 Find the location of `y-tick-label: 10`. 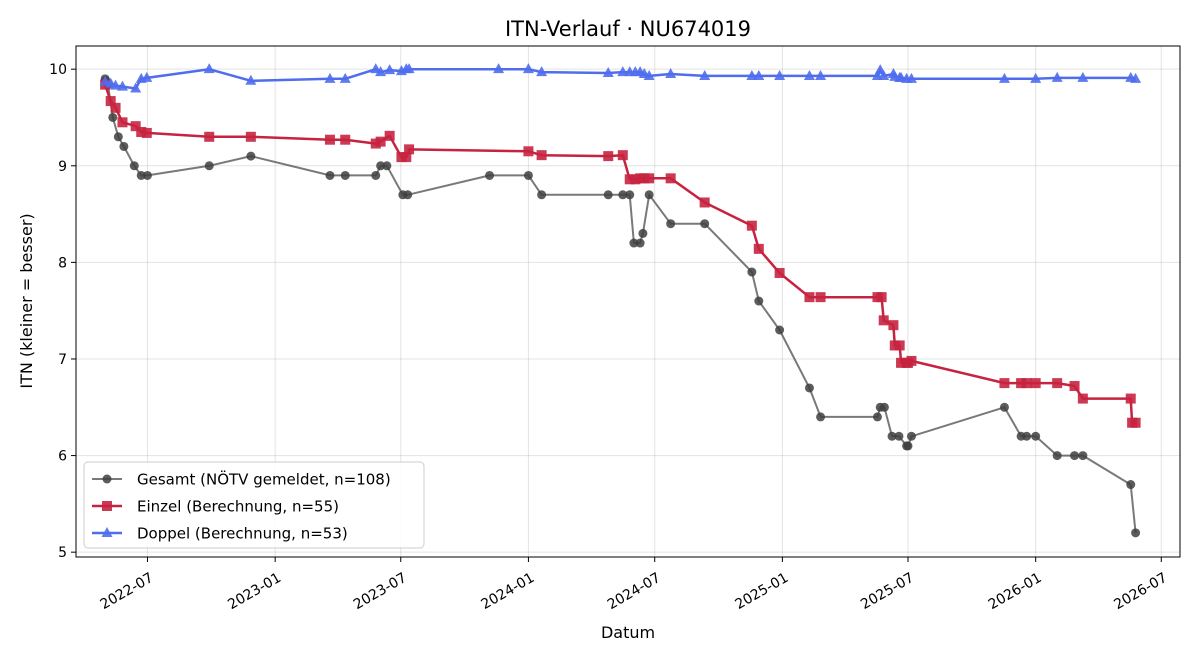

y-tick-label: 10 is located at coordinates (58, 70).